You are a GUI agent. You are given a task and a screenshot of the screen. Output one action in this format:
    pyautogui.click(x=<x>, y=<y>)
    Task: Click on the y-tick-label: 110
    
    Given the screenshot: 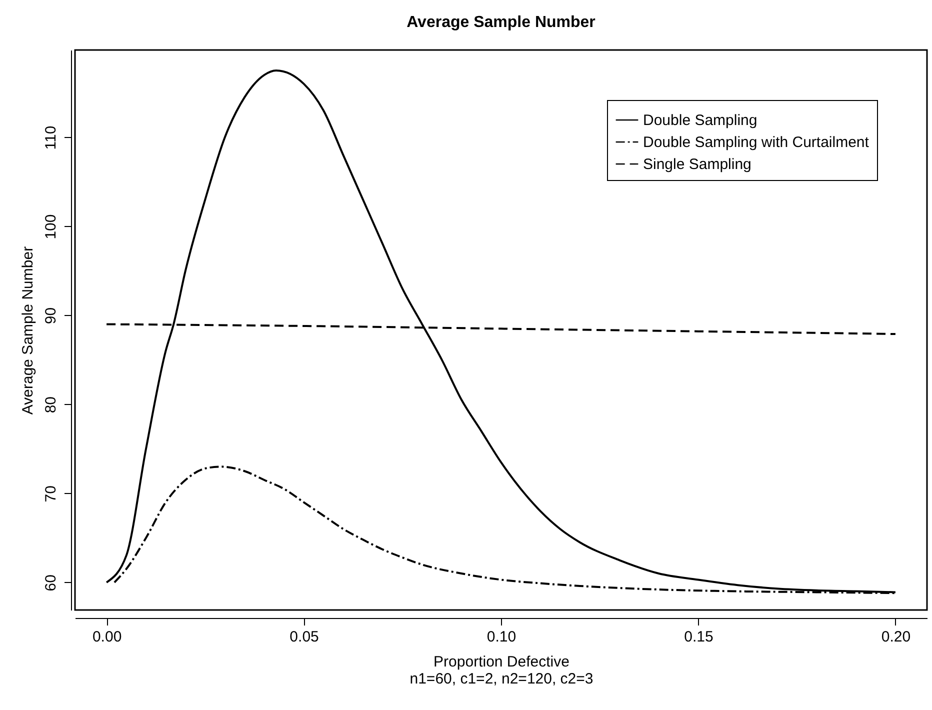 What is the action you would take?
    pyautogui.click(x=51, y=138)
    